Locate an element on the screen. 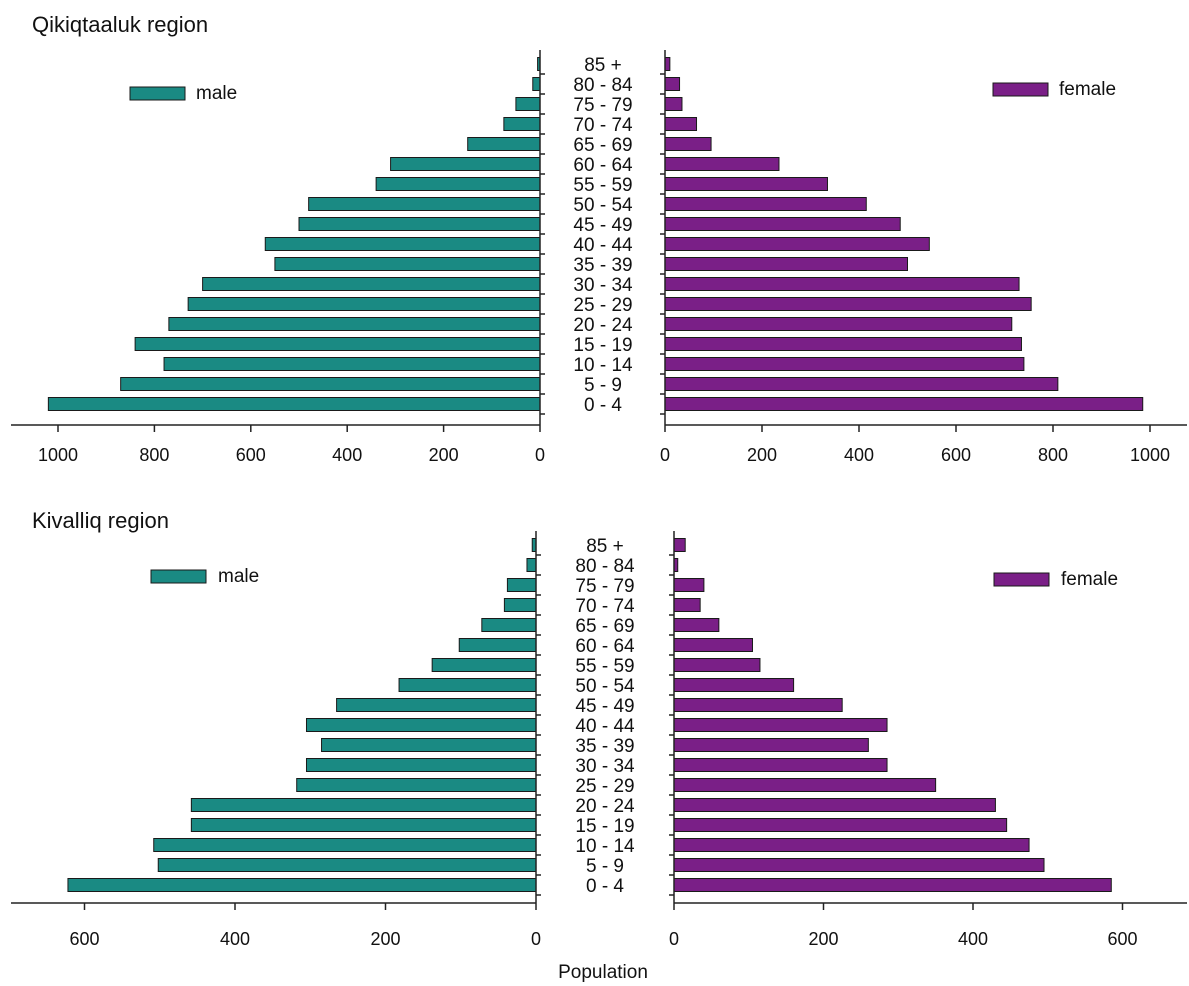 This screenshot has width=1189, height=986. chart1-age-label: 20 - 24 is located at coordinates (603, 325).